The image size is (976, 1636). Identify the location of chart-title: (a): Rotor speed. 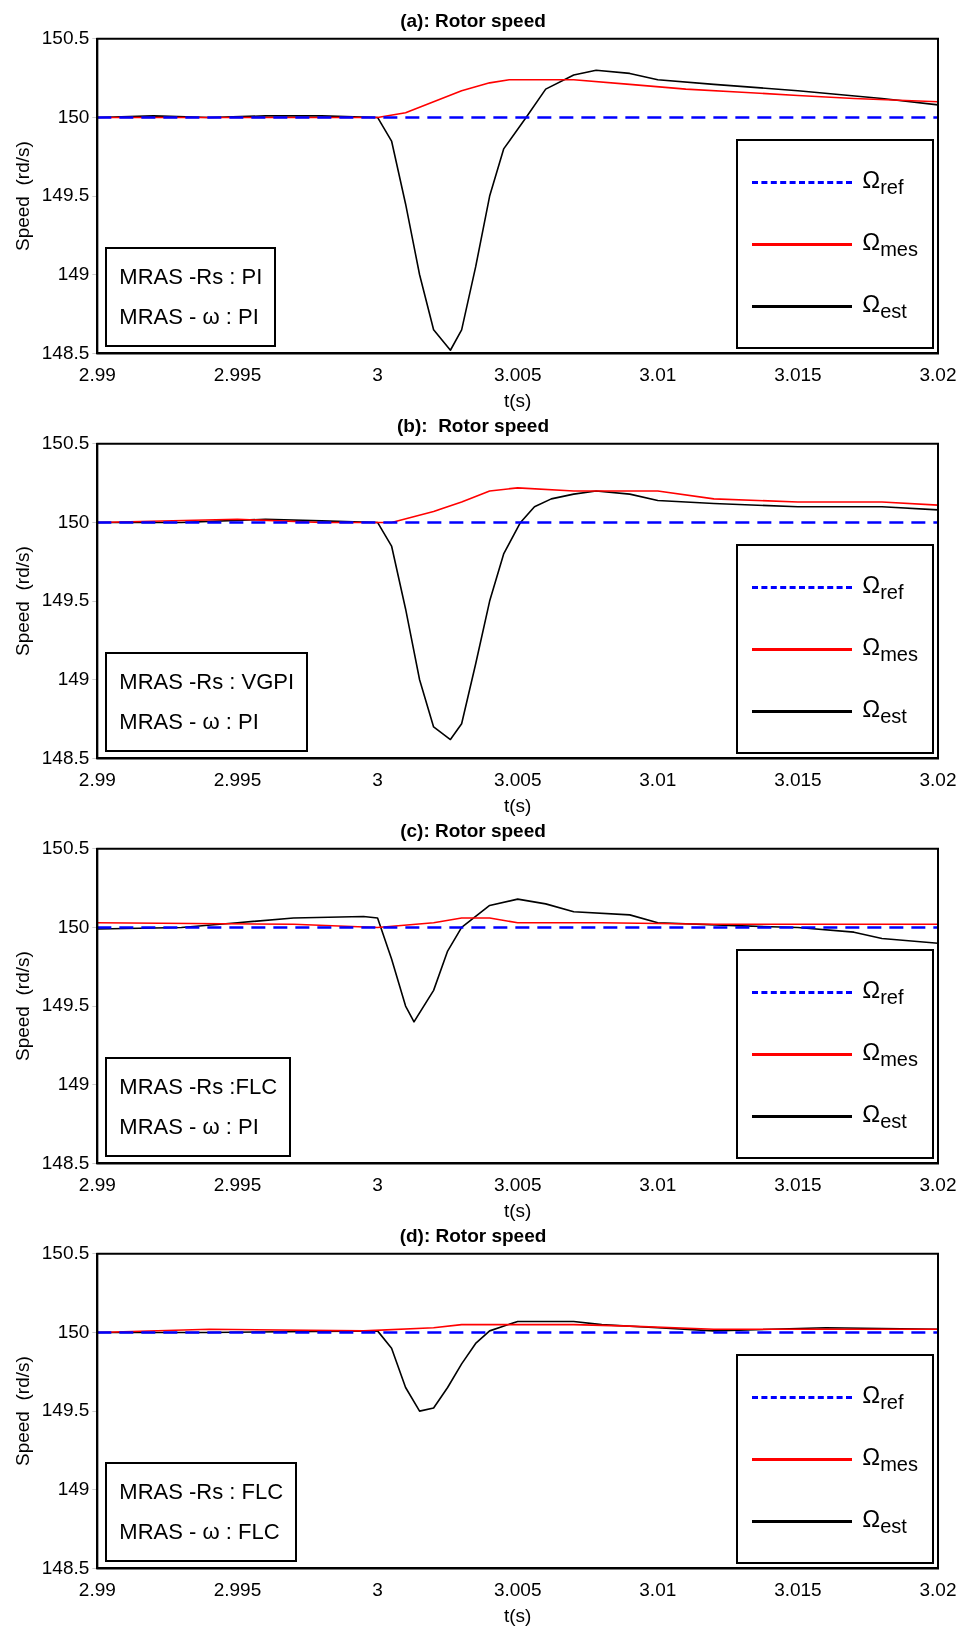
(473, 20).